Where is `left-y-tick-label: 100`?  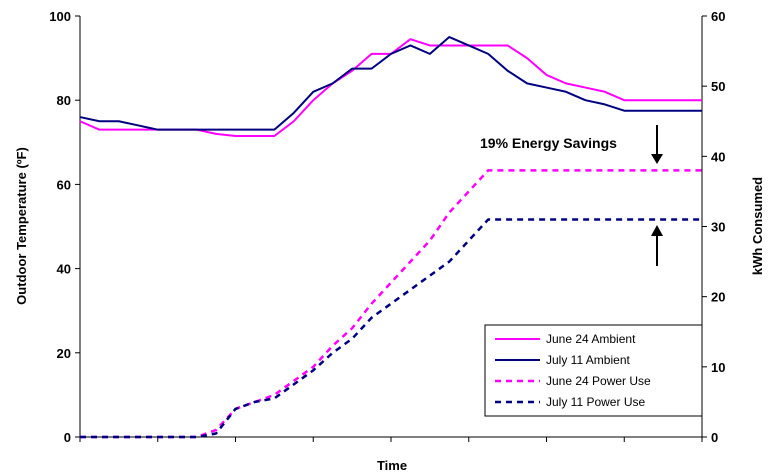
left-y-tick-label: 100 is located at coordinates (60, 16).